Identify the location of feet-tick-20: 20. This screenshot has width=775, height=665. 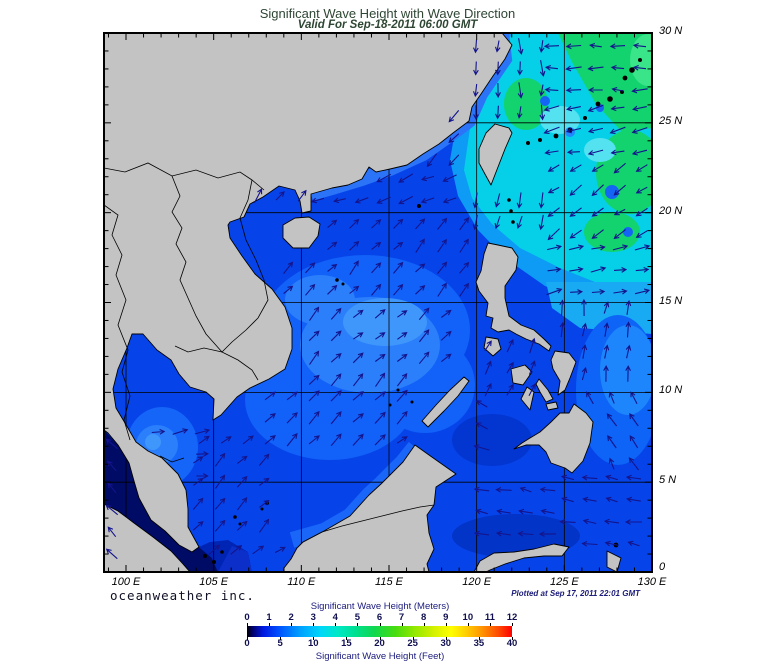
(379, 643).